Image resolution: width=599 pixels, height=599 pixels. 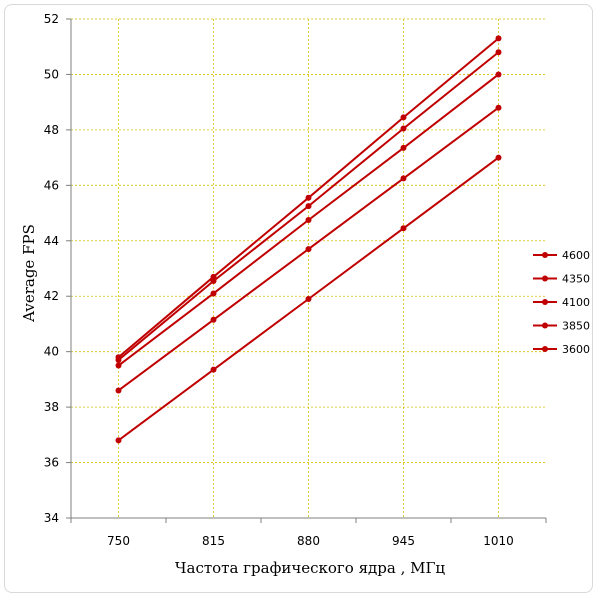 I want to click on legend-entry: 4600, so click(x=561, y=255).